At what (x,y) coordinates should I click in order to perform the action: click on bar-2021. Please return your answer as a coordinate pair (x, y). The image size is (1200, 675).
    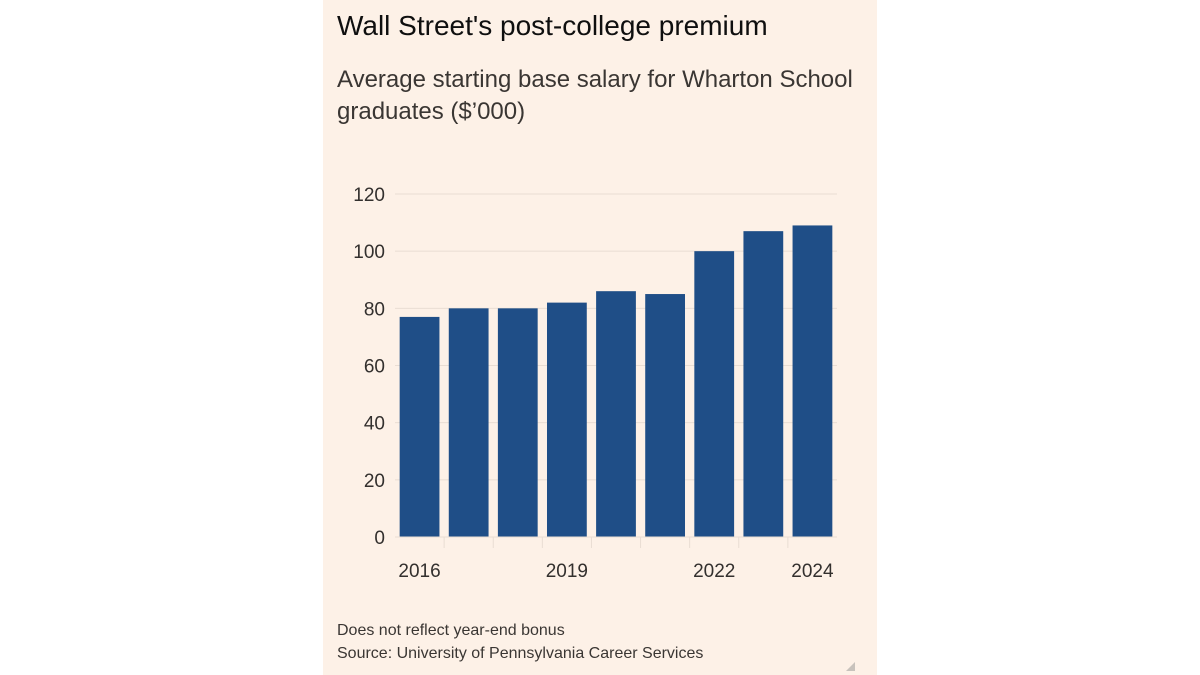
    Looking at the image, I should click on (665, 415).